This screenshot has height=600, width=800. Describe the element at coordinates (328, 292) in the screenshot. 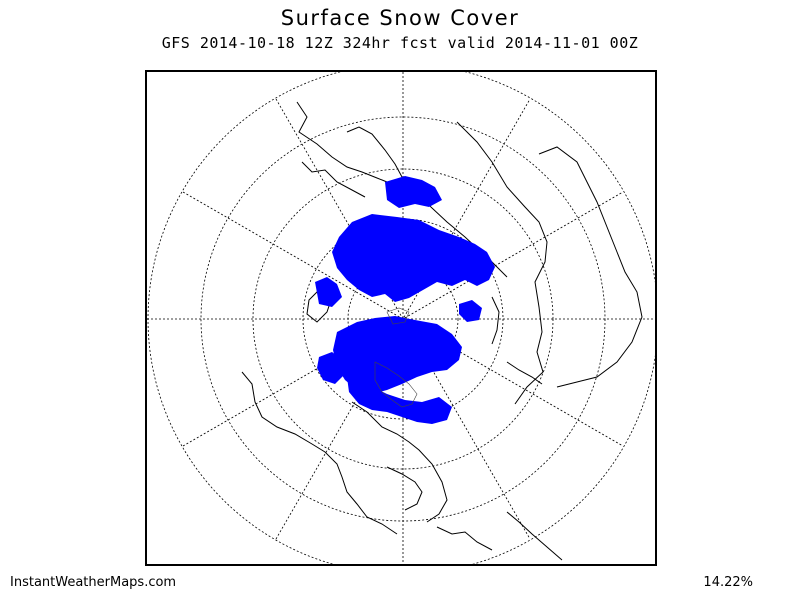

I see `snow-scandinavia` at that location.